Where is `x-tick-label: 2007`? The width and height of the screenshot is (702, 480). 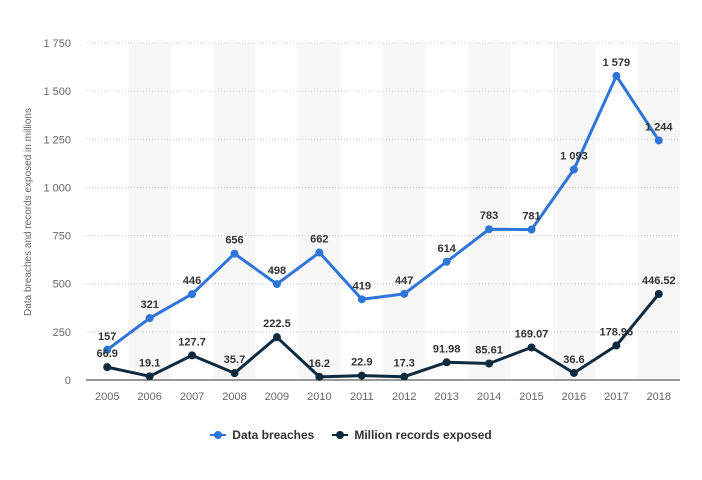
x-tick-label: 2007 is located at coordinates (192, 397).